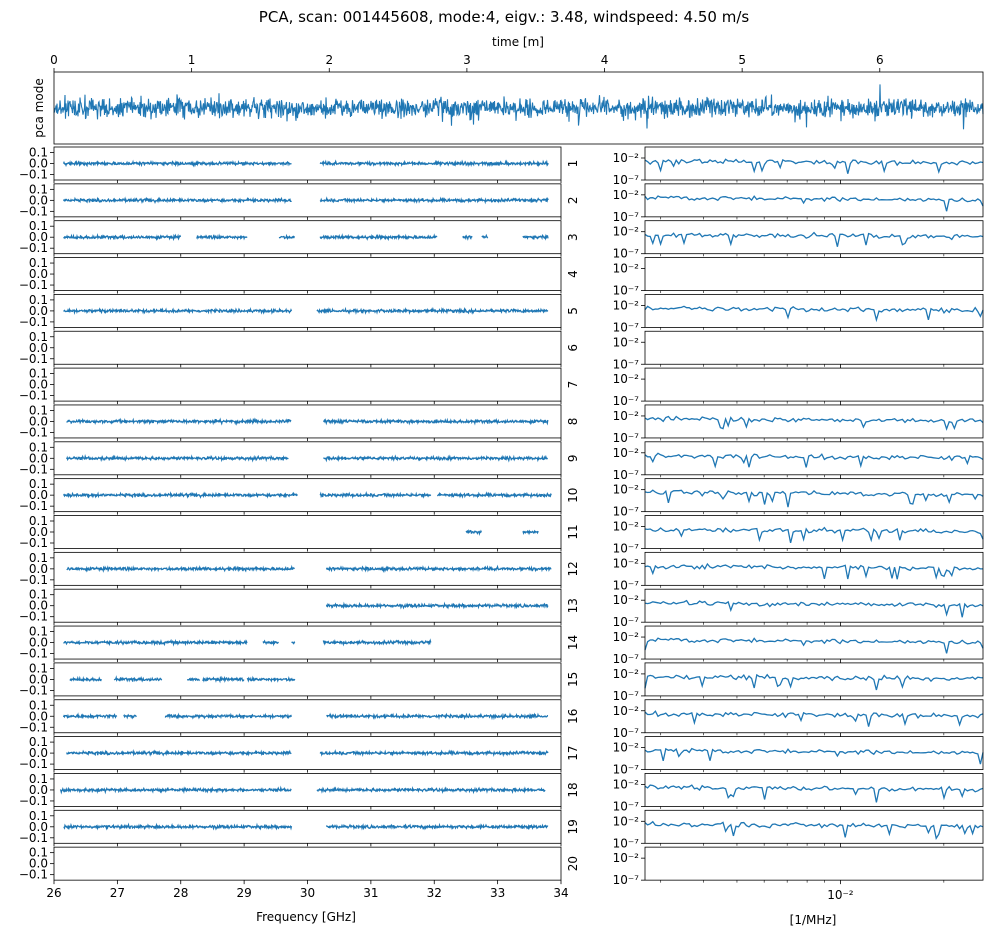 The height and width of the screenshot is (937, 993). What do you see at coordinates (798, 719) in the screenshot?
I see `psd-panel-16: 10⁻² 10⁻⁷` at bounding box center [798, 719].